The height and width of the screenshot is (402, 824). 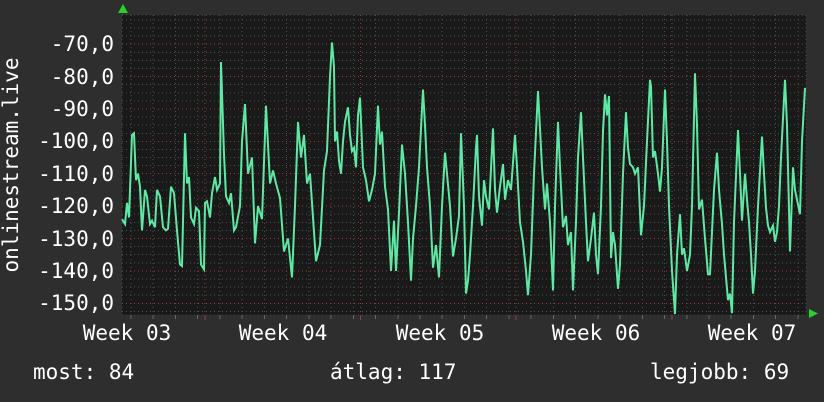 I want to click on y-axis-arrow-icon, so click(x=123, y=8).